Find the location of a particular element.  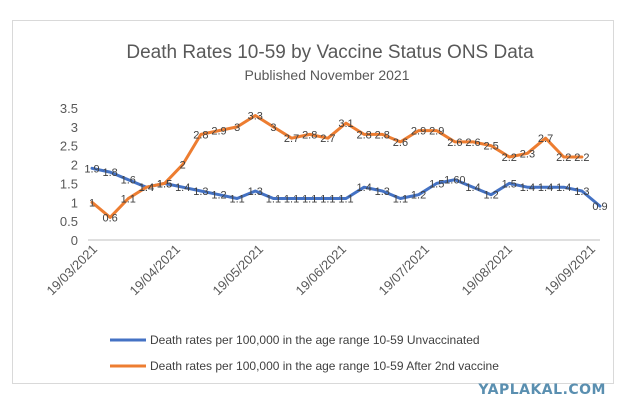

y-tick-label: 2.5 is located at coordinates (69, 146).